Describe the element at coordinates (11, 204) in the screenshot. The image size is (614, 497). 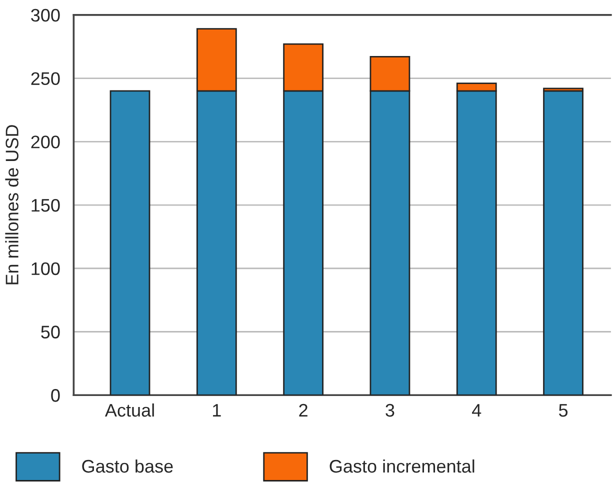
I see `y-axis-title: En millones de USD` at that location.